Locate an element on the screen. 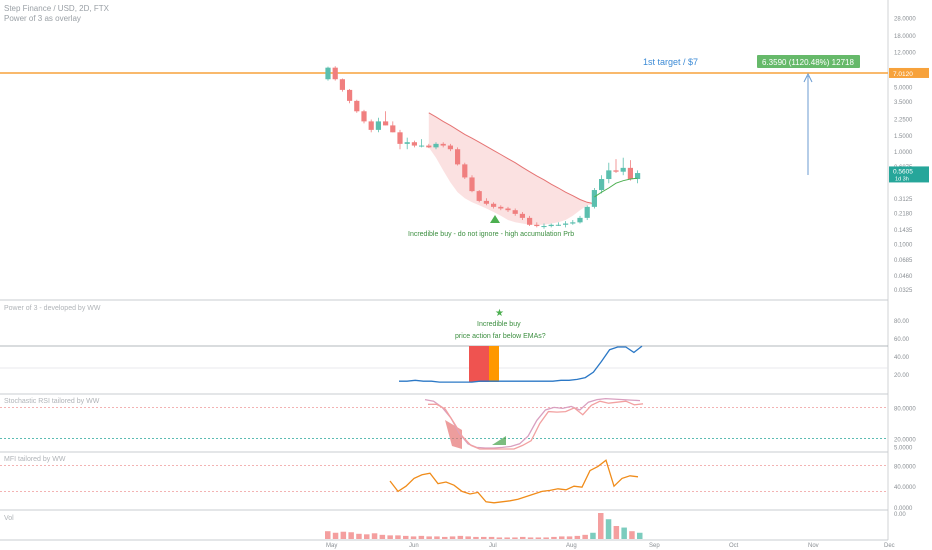 Image resolution: width=932 pixels, height=550 pixels. y-tick-label: 40.0000 is located at coordinates (905, 488).